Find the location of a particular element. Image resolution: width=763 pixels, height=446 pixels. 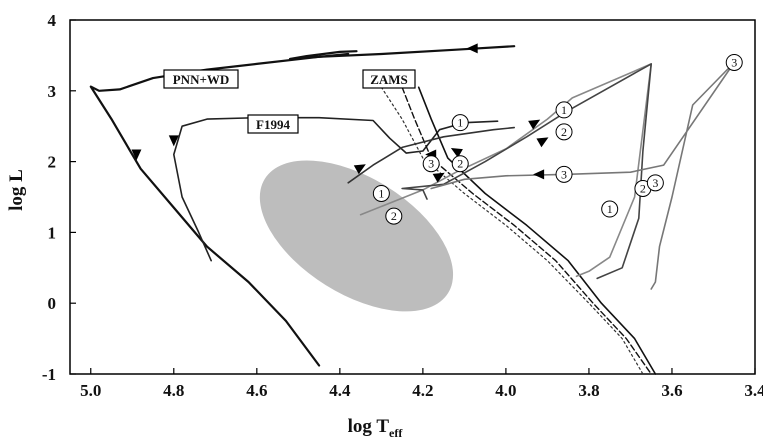

label-zams: ZAMS is located at coordinates (389, 79).